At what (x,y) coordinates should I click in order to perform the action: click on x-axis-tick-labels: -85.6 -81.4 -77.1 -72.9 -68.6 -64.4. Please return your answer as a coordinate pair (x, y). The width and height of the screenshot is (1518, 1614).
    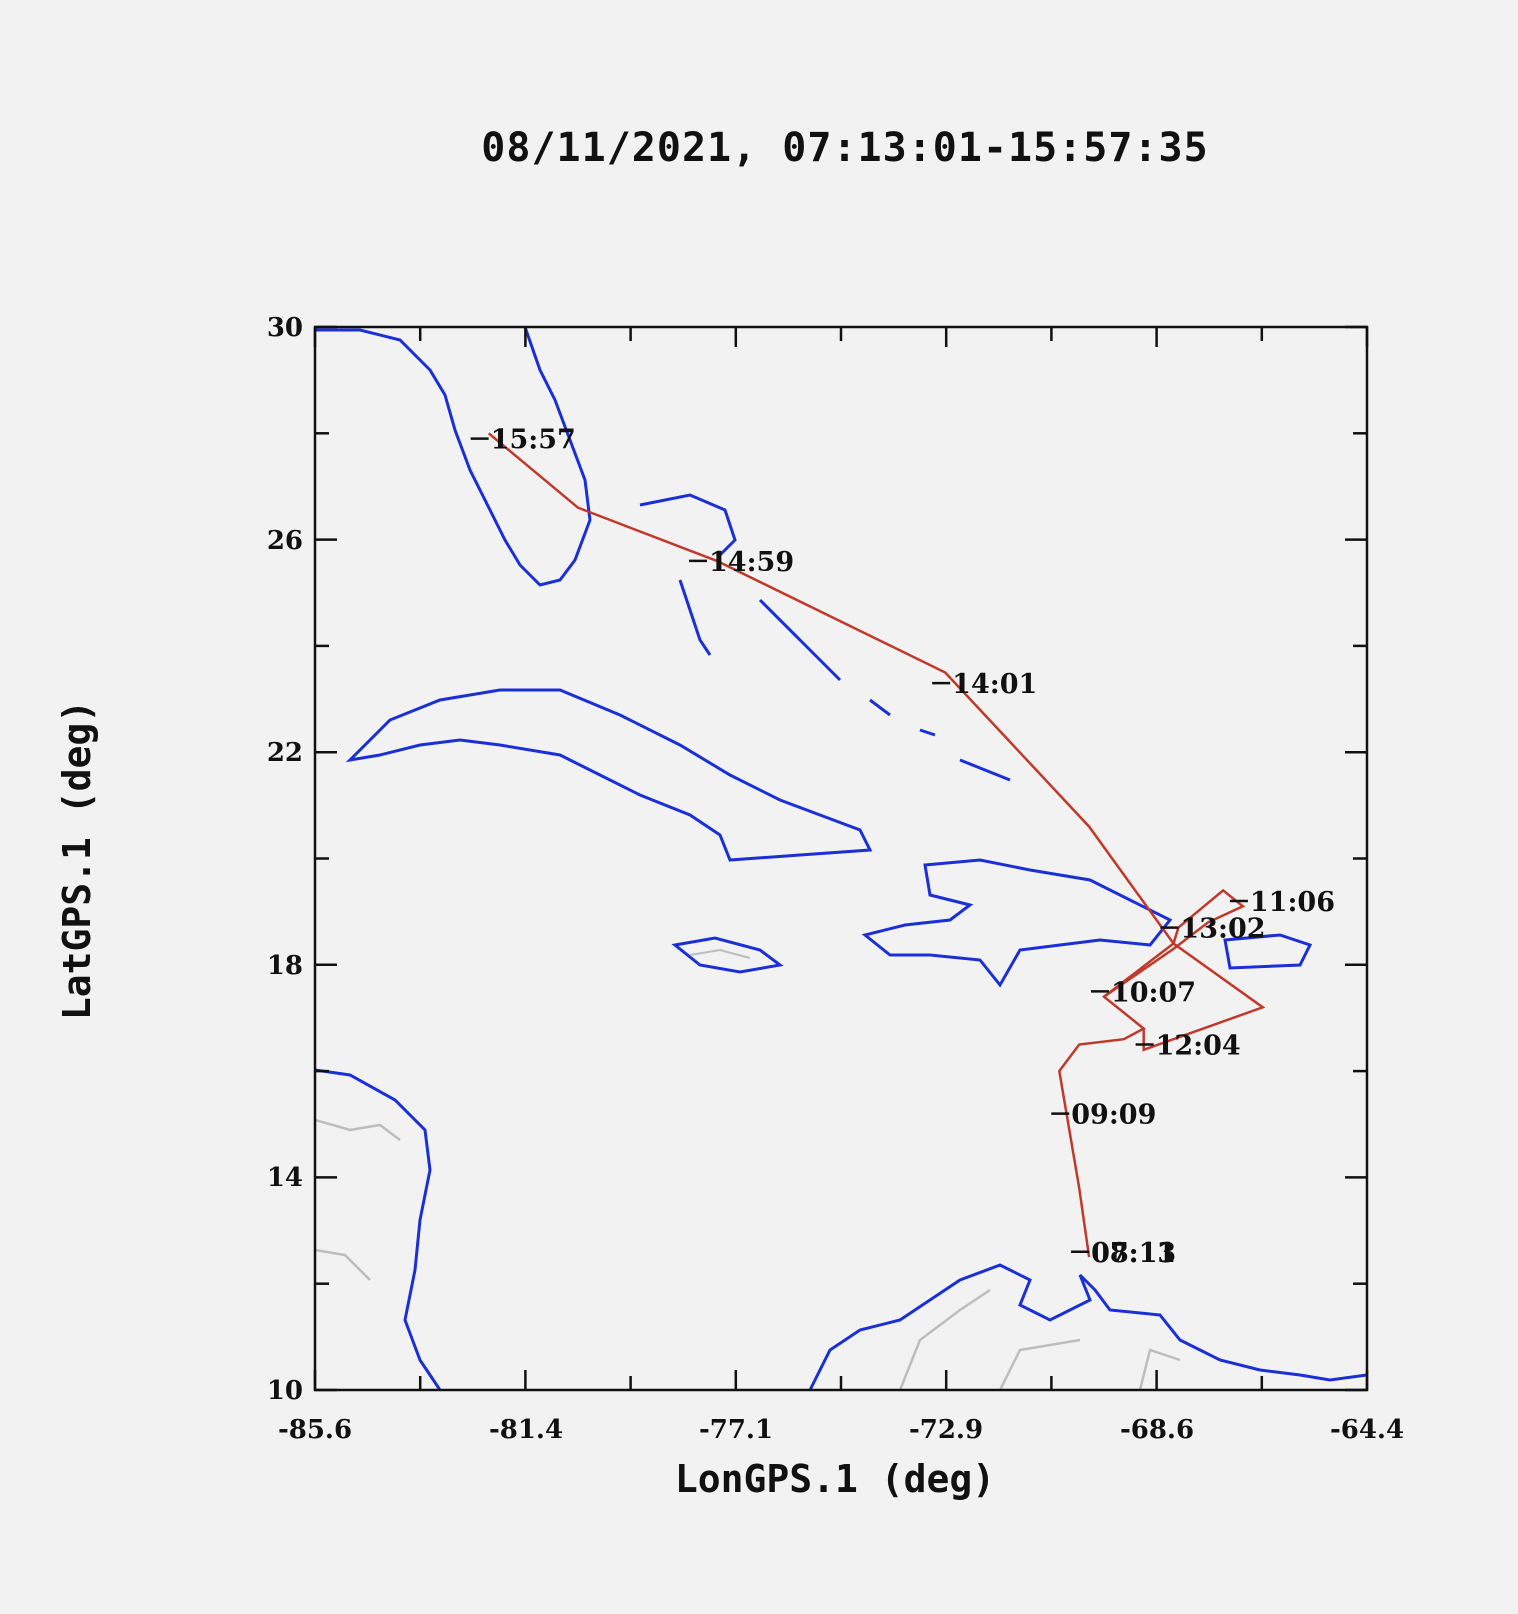
    Looking at the image, I should click on (841, 1430).